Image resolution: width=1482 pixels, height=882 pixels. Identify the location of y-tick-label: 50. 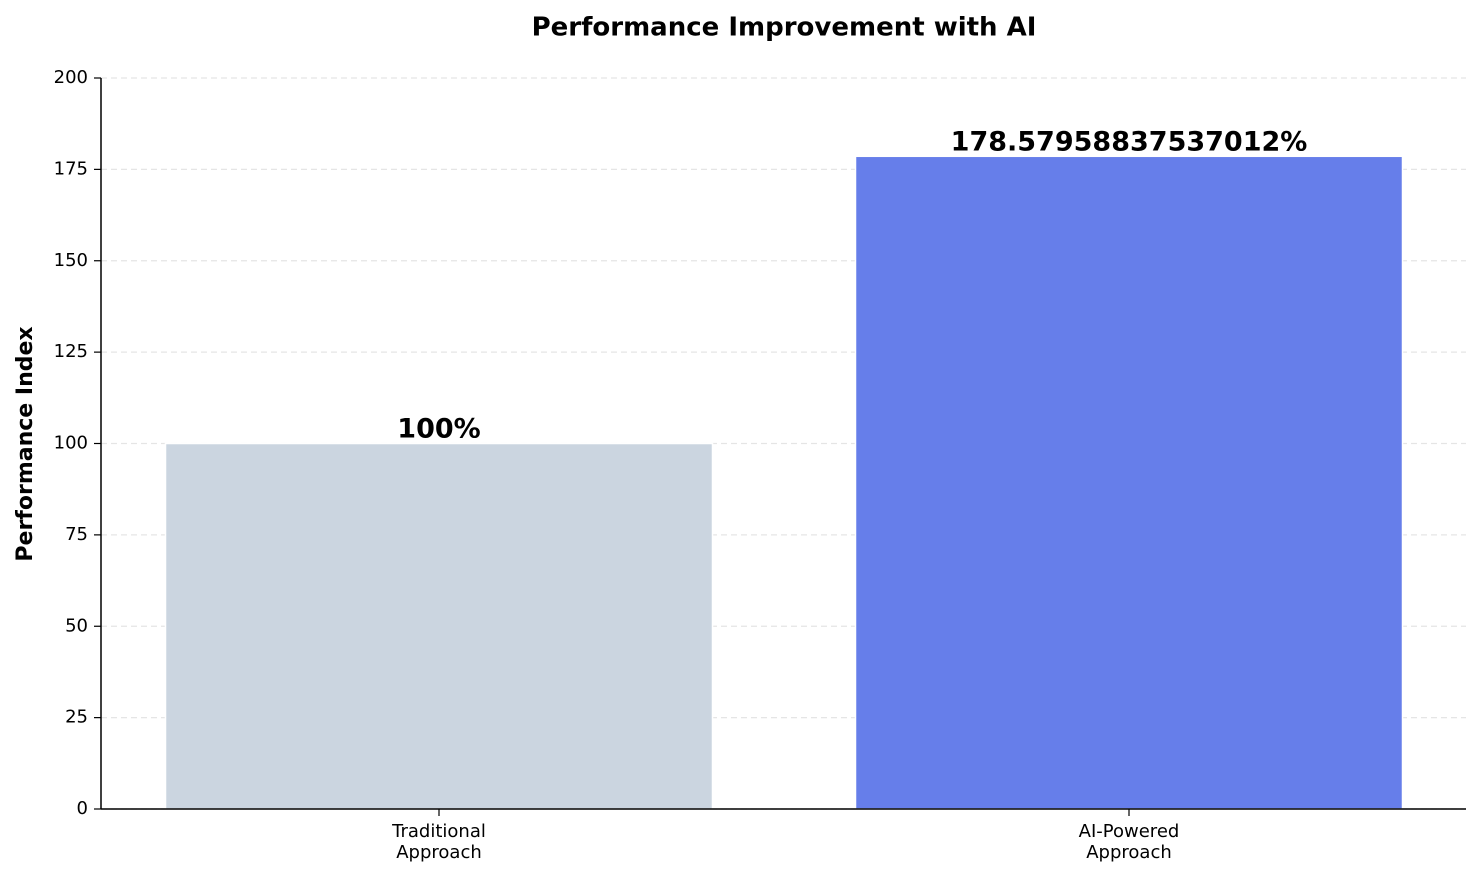
(76, 625).